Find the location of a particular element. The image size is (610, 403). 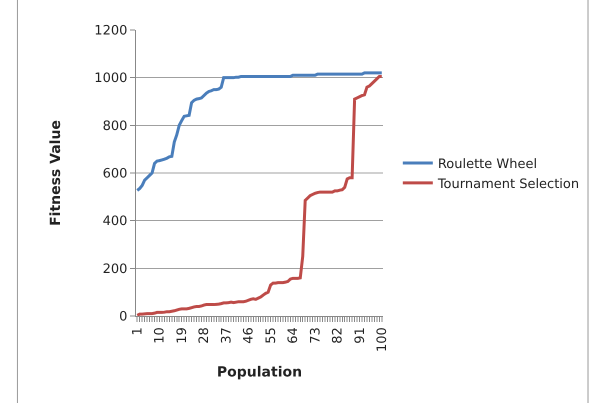

x-tick-label: 55 is located at coordinates (271, 335).